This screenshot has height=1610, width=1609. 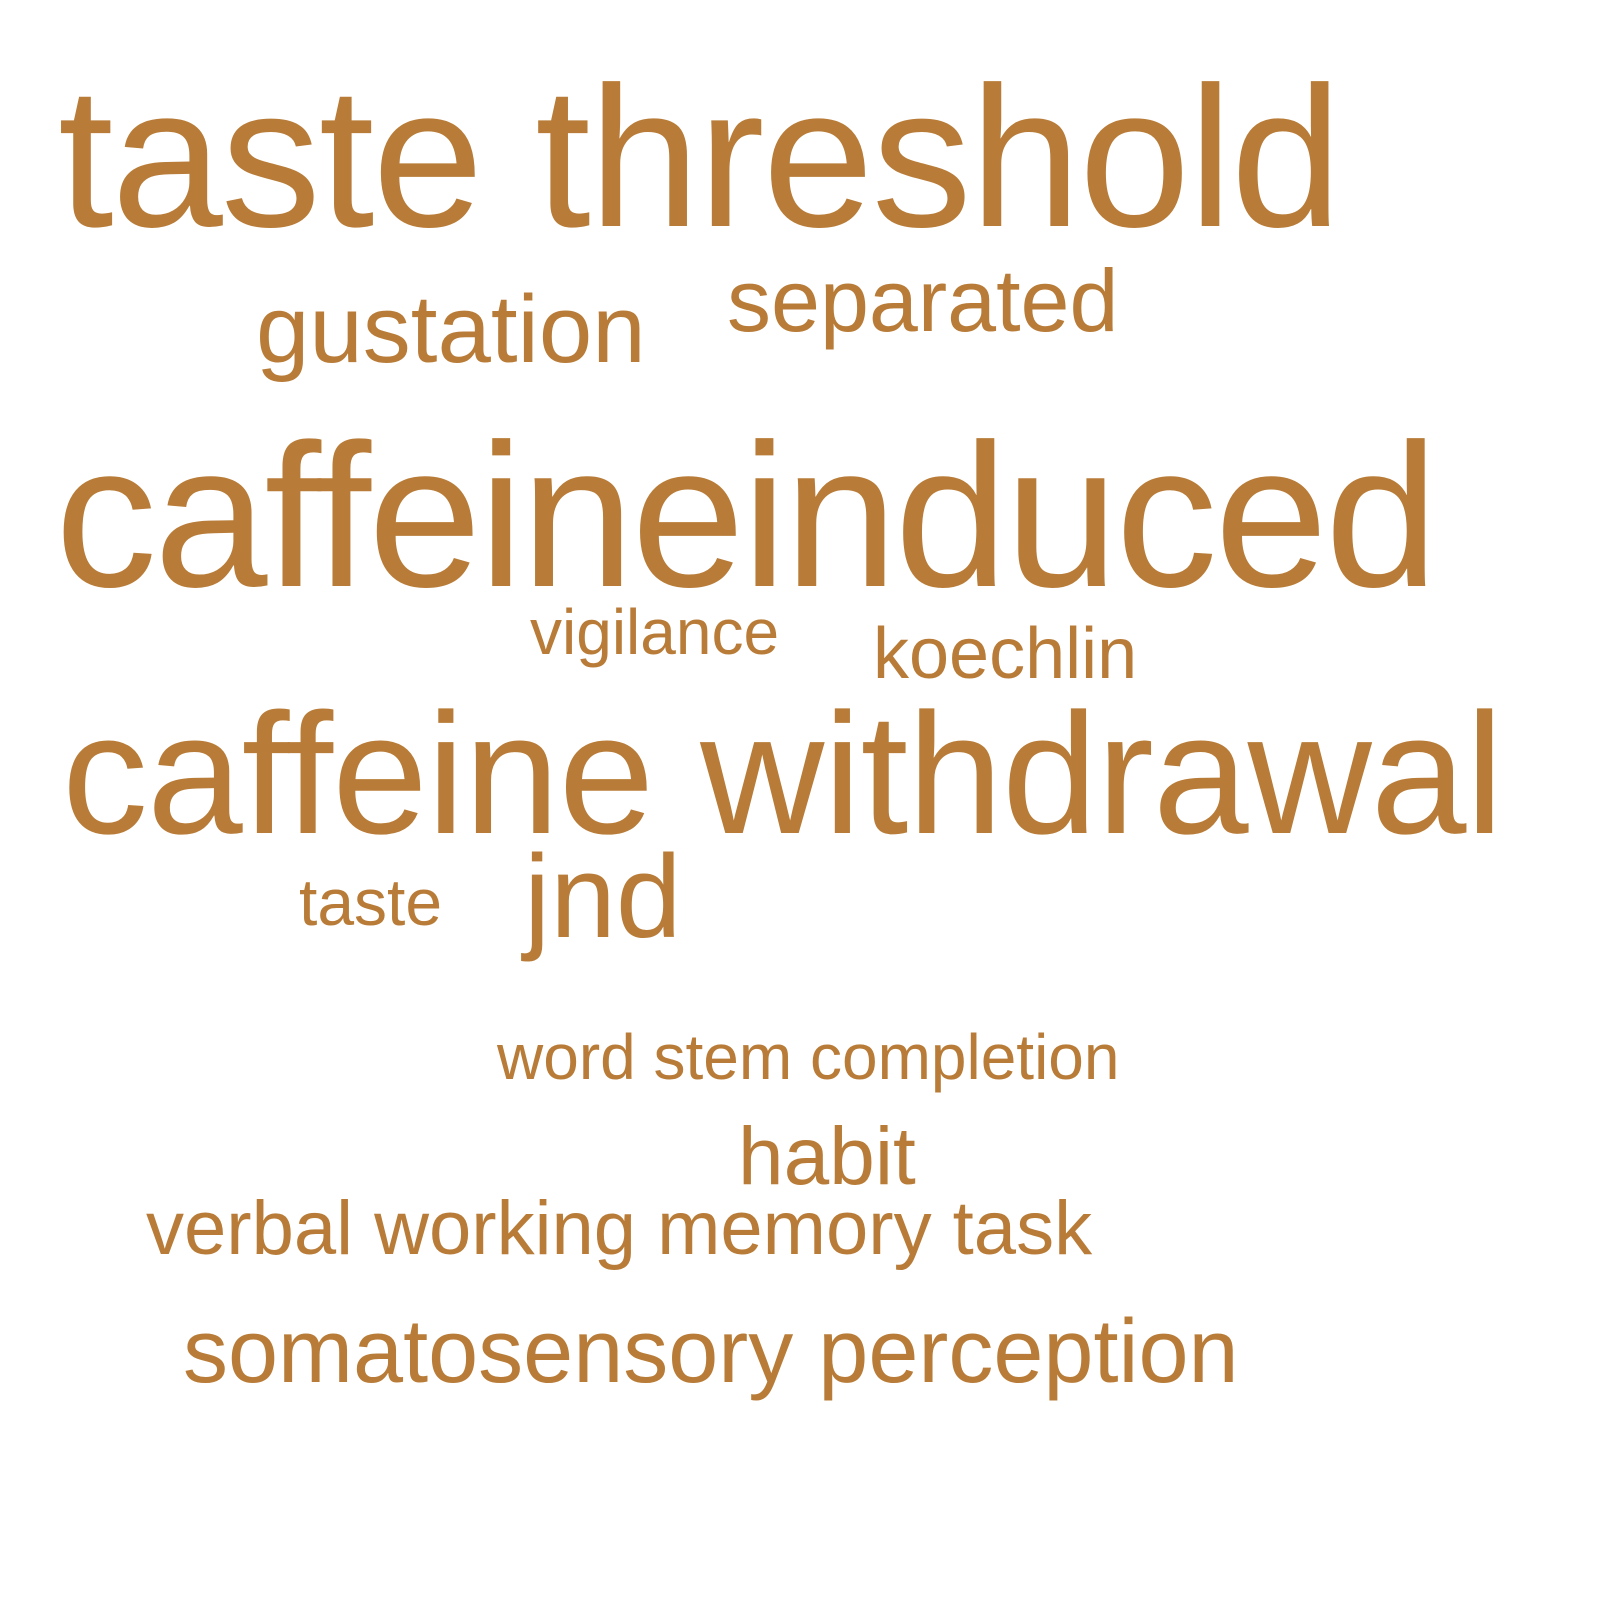 I want to click on word-vigilance: vigilance, so click(x=655, y=632).